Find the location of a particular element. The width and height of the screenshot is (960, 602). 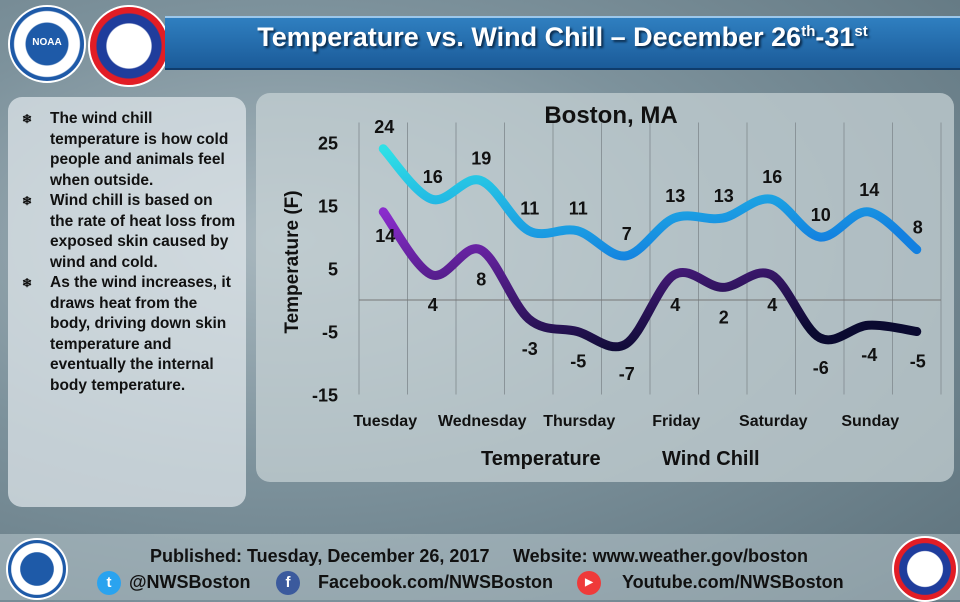

chart-title: Boston, MA is located at coordinates (610, 115).